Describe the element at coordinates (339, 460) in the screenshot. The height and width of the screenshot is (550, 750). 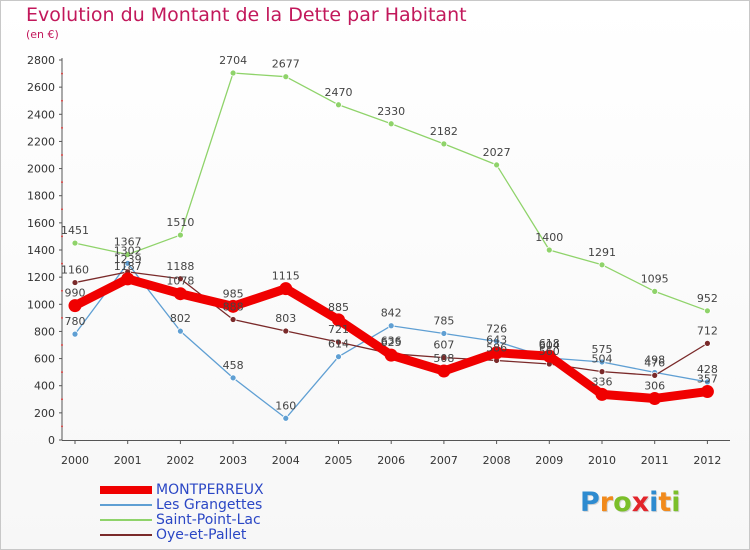
I see `x-tick-label: 2005` at that location.